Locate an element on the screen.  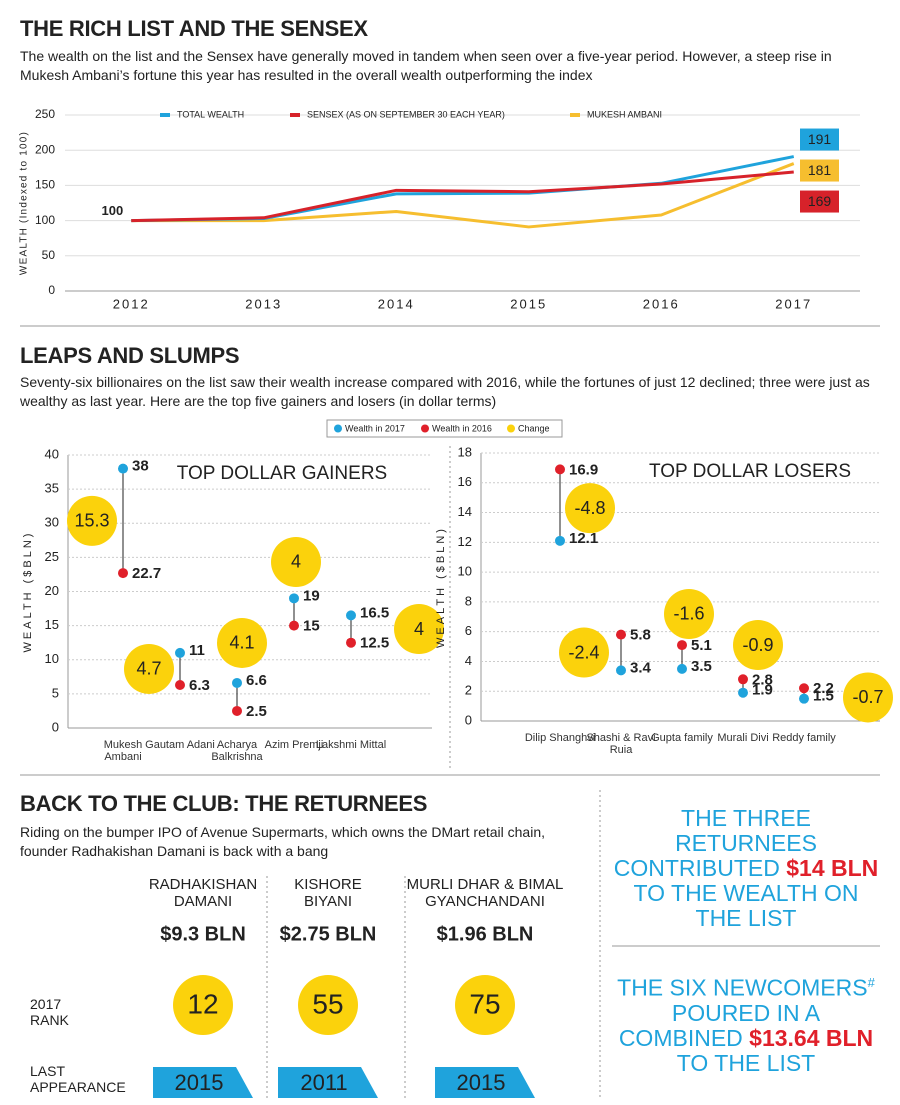
data-label: 16.9 is located at coordinates (583, 469).